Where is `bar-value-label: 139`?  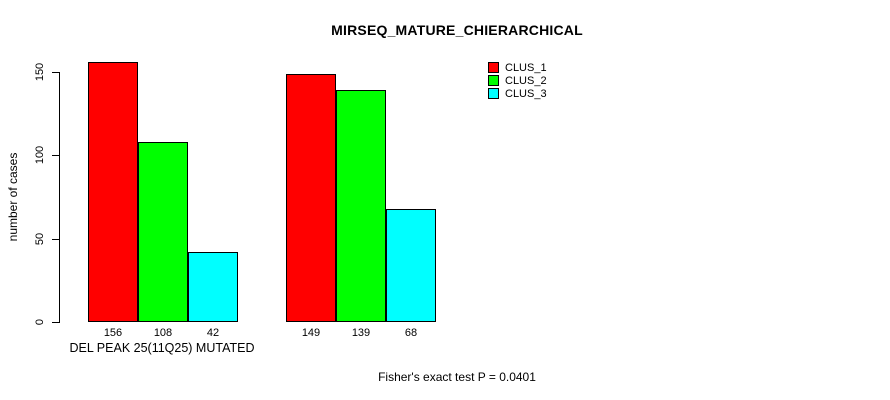
bar-value-label: 139 is located at coordinates (361, 333).